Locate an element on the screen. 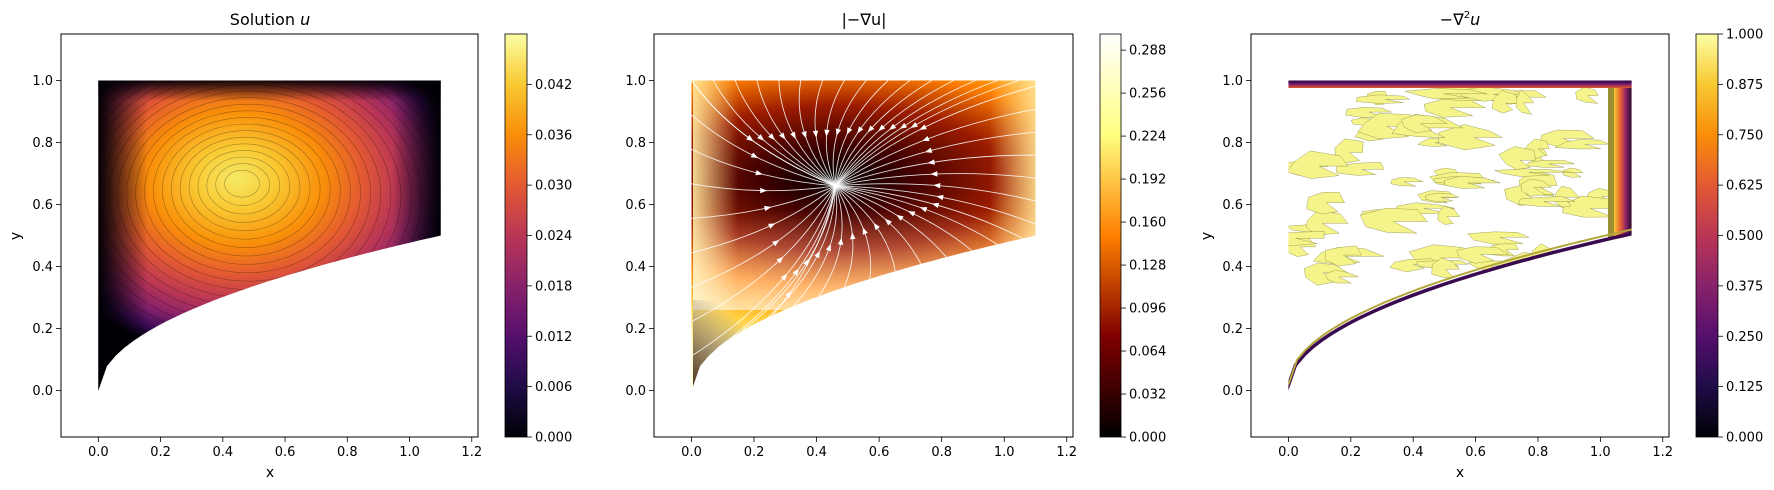 Image resolution: width=1774 pixels, height=490 pixels. y-tick-label: 0.2 is located at coordinates (42, 329).